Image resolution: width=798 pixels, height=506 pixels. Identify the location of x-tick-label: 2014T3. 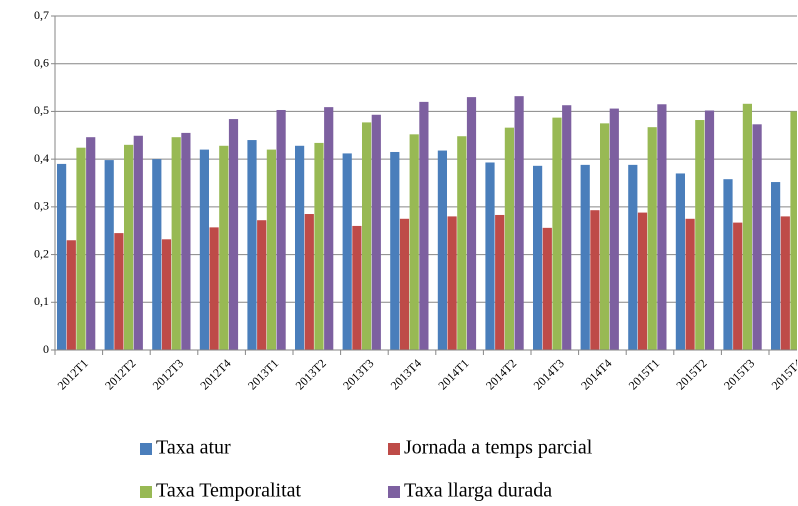
(549, 374).